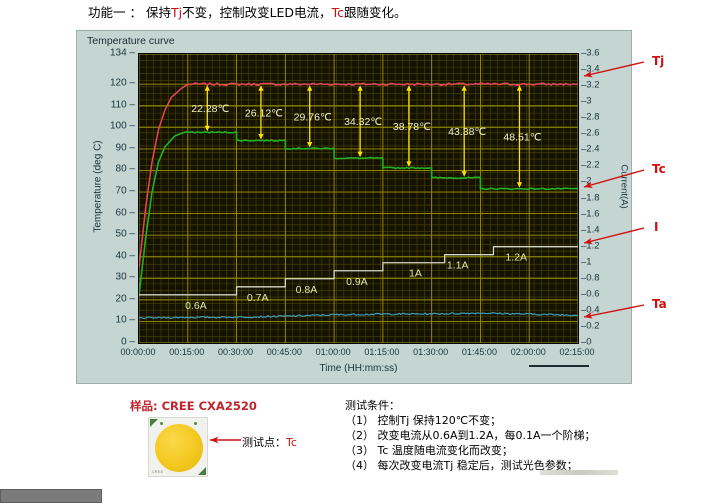 Image resolution: width=720 pixels, height=504 pixels. I want to click on x-tick-label: 00:45:00, so click(284, 352).